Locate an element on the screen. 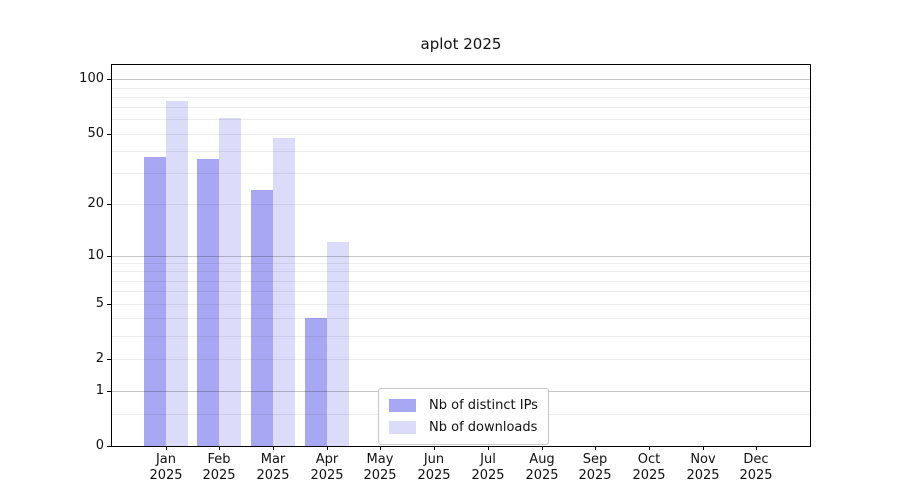  x-tick-label-oct: Oct 2025 is located at coordinates (649, 467).